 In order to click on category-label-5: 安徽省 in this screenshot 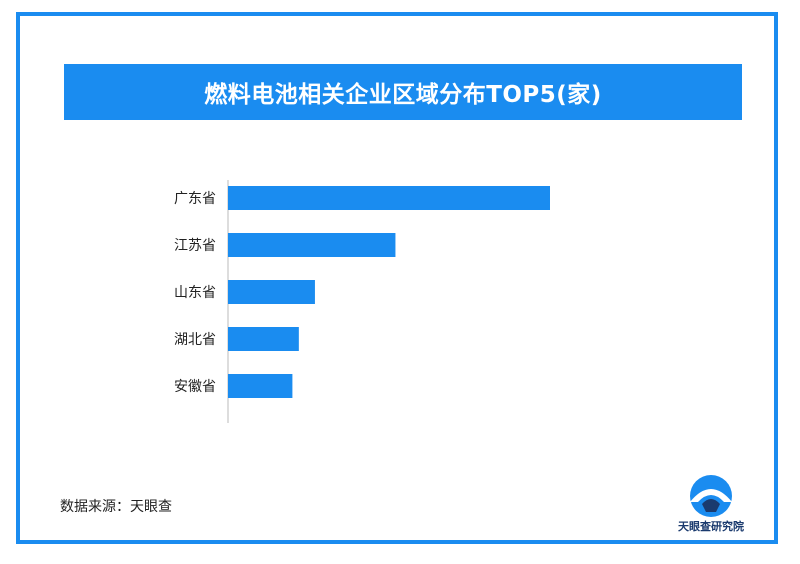, I will do `click(195, 387)`.